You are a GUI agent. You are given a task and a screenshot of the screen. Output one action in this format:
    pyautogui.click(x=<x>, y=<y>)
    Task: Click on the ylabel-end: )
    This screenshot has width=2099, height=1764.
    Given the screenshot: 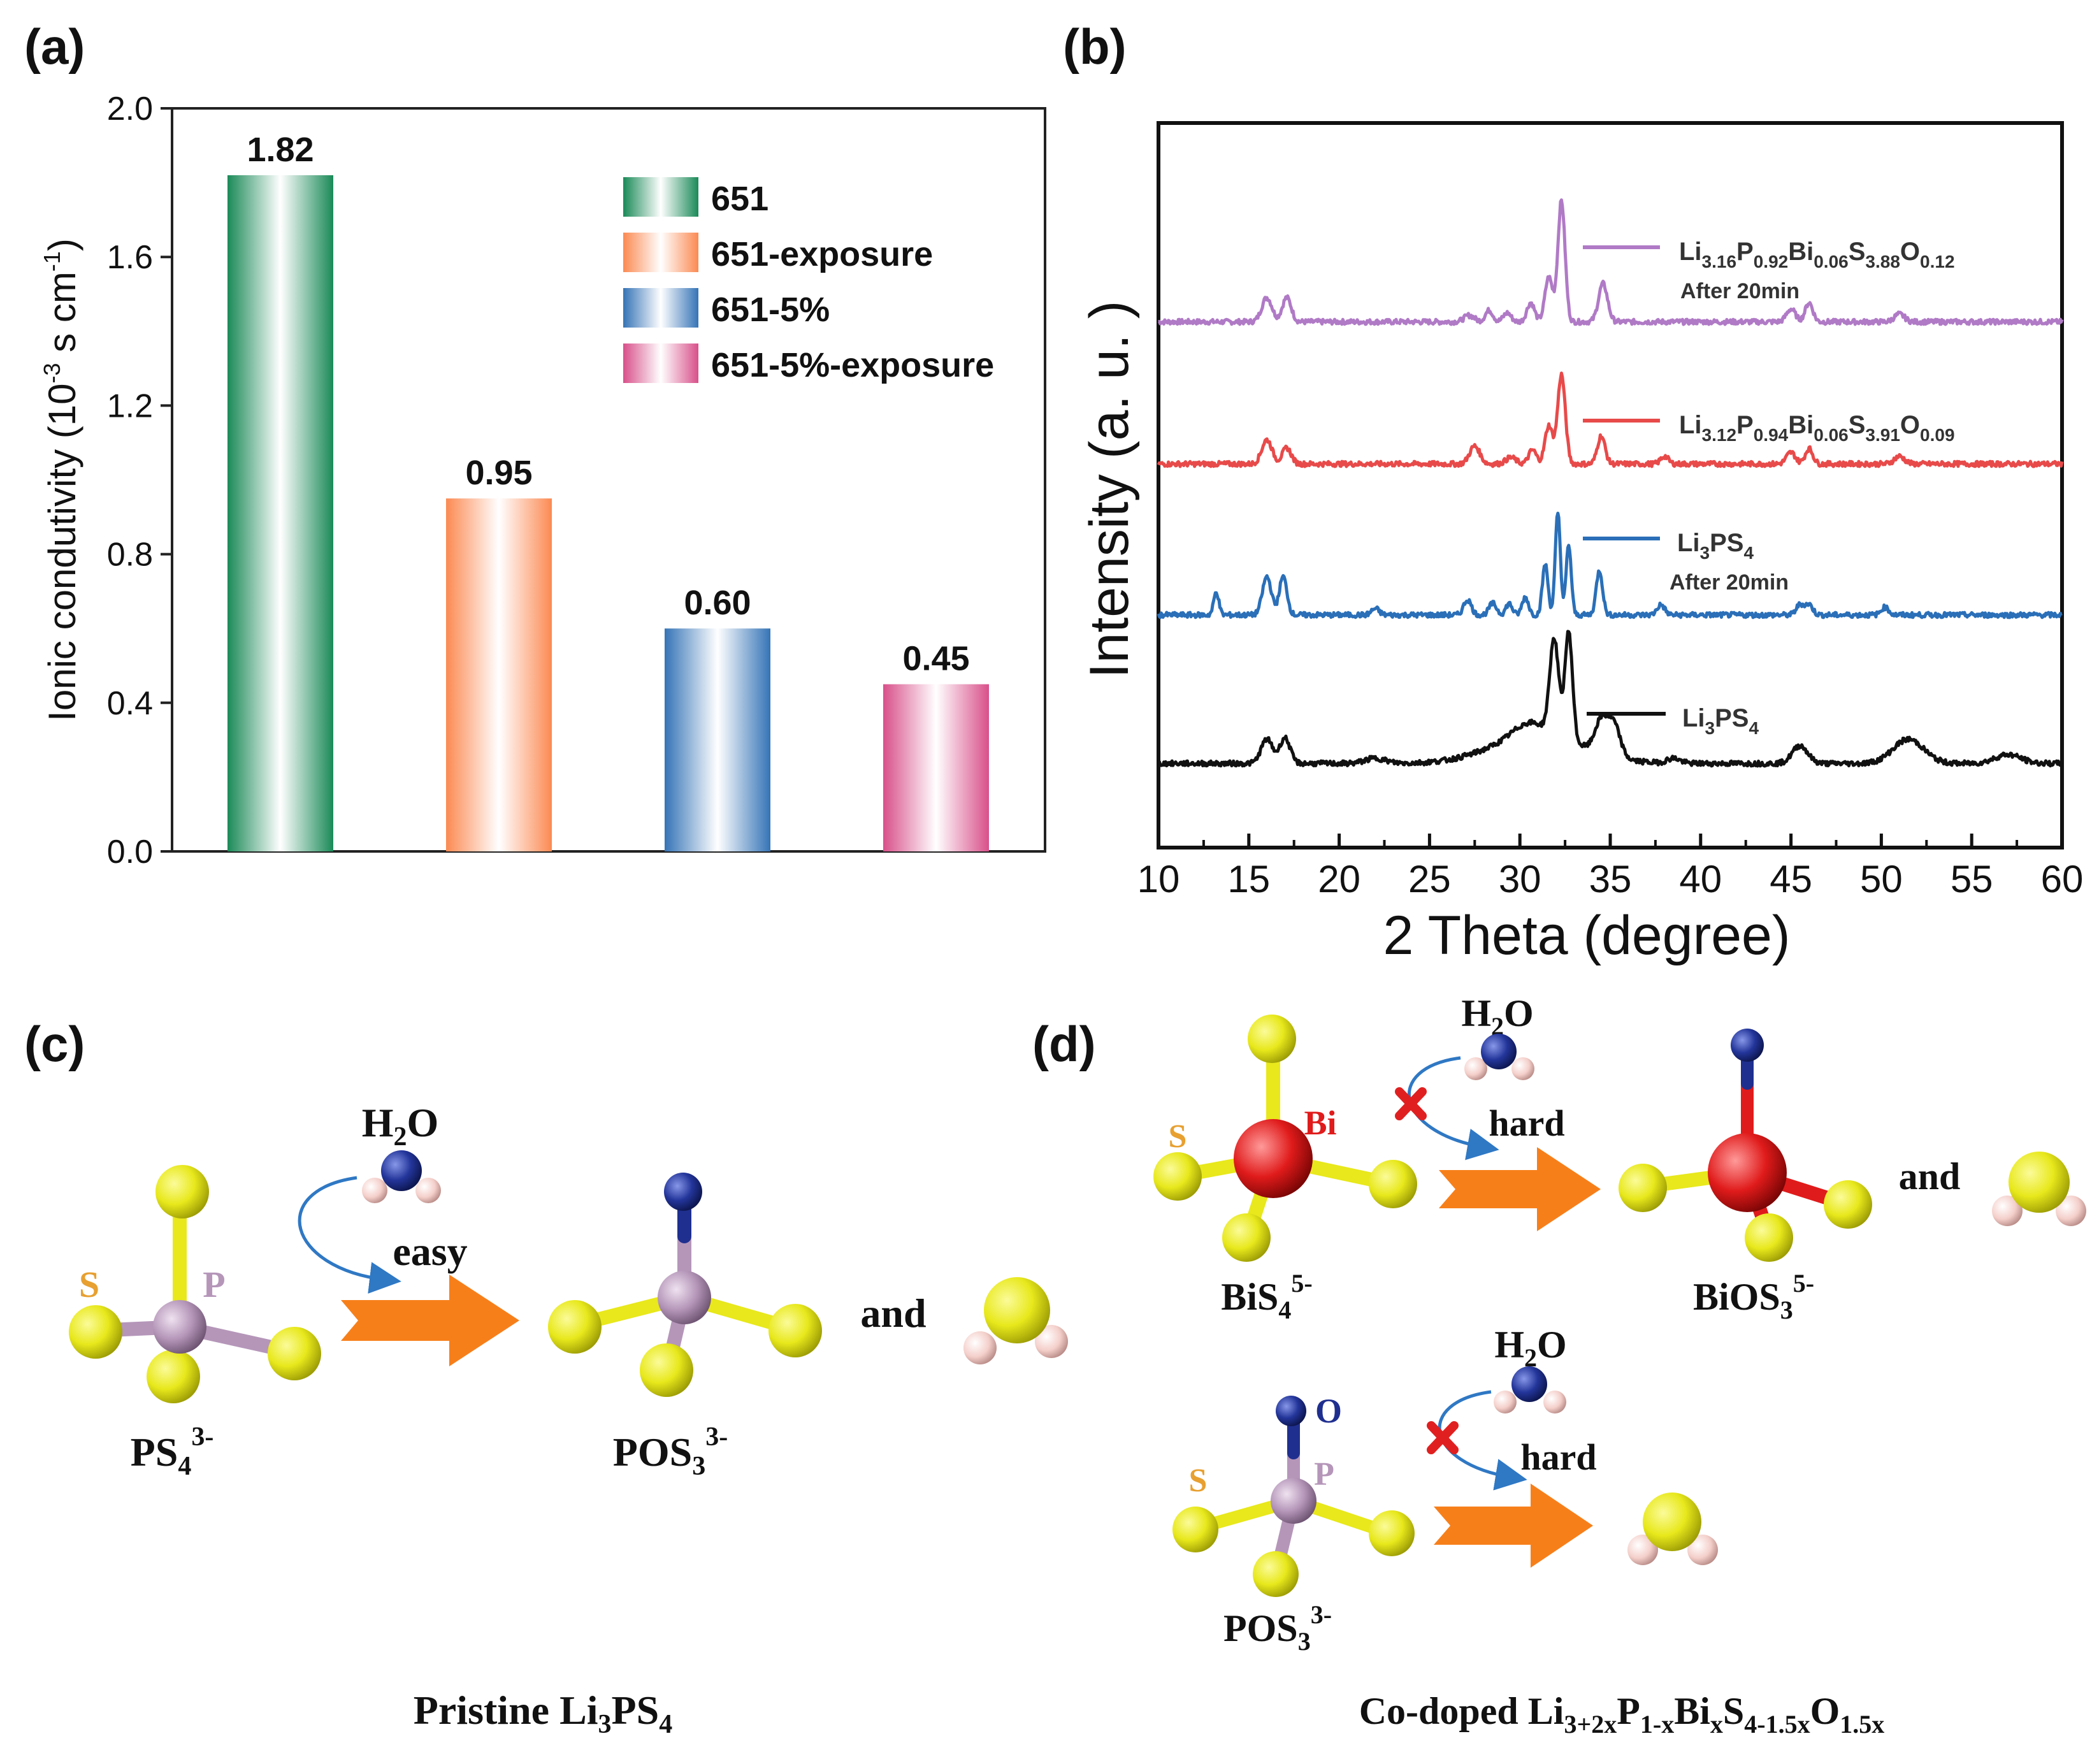 What is the action you would take?
    pyautogui.click(x=62, y=244)
    